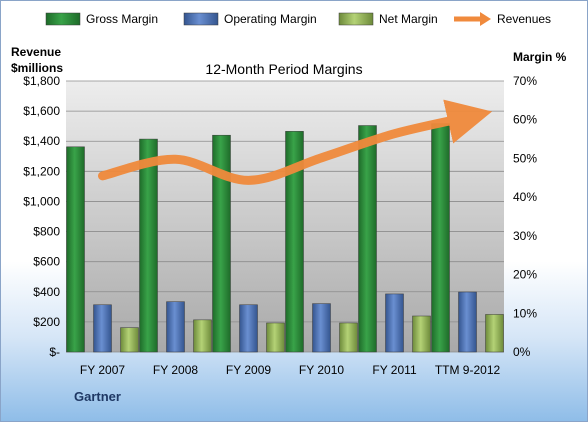 The width and height of the screenshot is (588, 422). I want to click on right-tick-label: 40%, so click(525, 197).